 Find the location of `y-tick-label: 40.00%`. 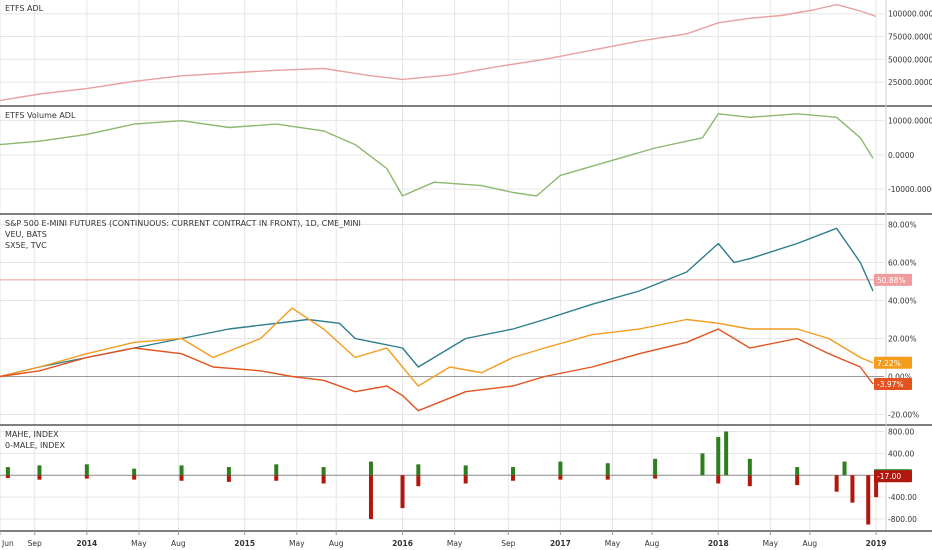

y-tick-label: 40.00% is located at coordinates (902, 301).